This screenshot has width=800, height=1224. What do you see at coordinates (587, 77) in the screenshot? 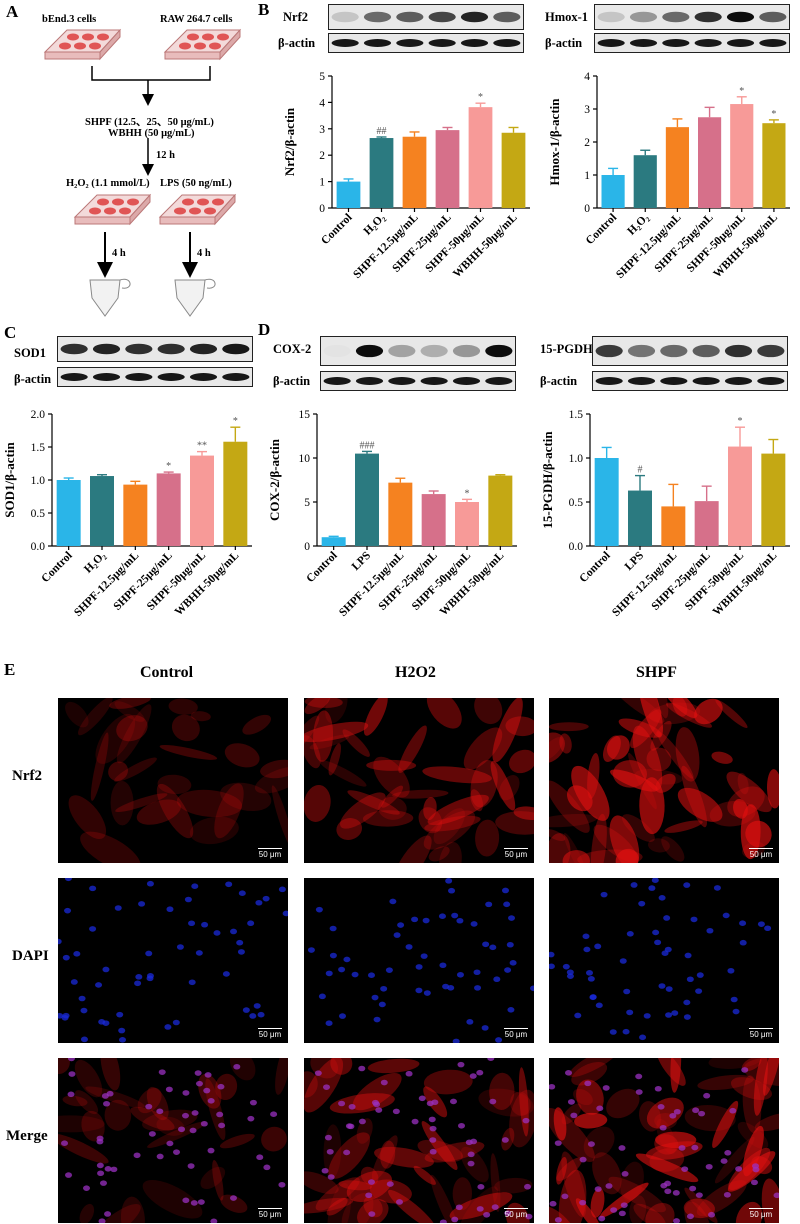
I see `y-tick-label: 4` at bounding box center [587, 77].